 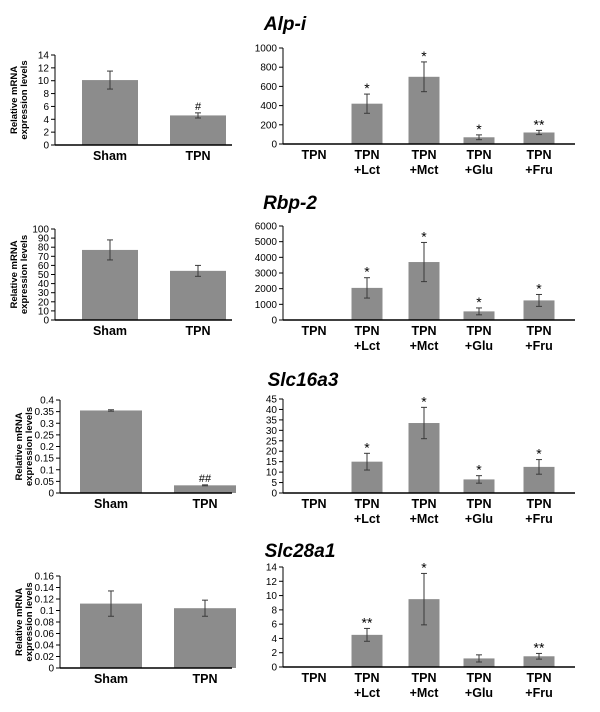 What do you see at coordinates (272, 420) in the screenshot?
I see `y-tick-label: 35` at bounding box center [272, 420].